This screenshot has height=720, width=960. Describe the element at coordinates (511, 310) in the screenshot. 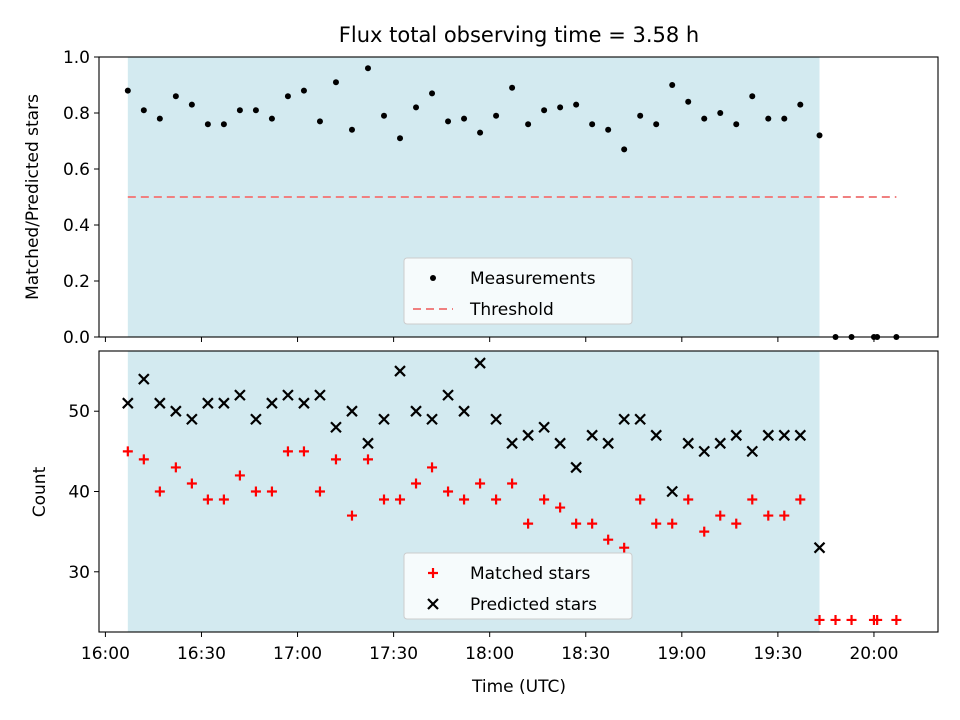

I see `legend-label: Threshold` at that location.